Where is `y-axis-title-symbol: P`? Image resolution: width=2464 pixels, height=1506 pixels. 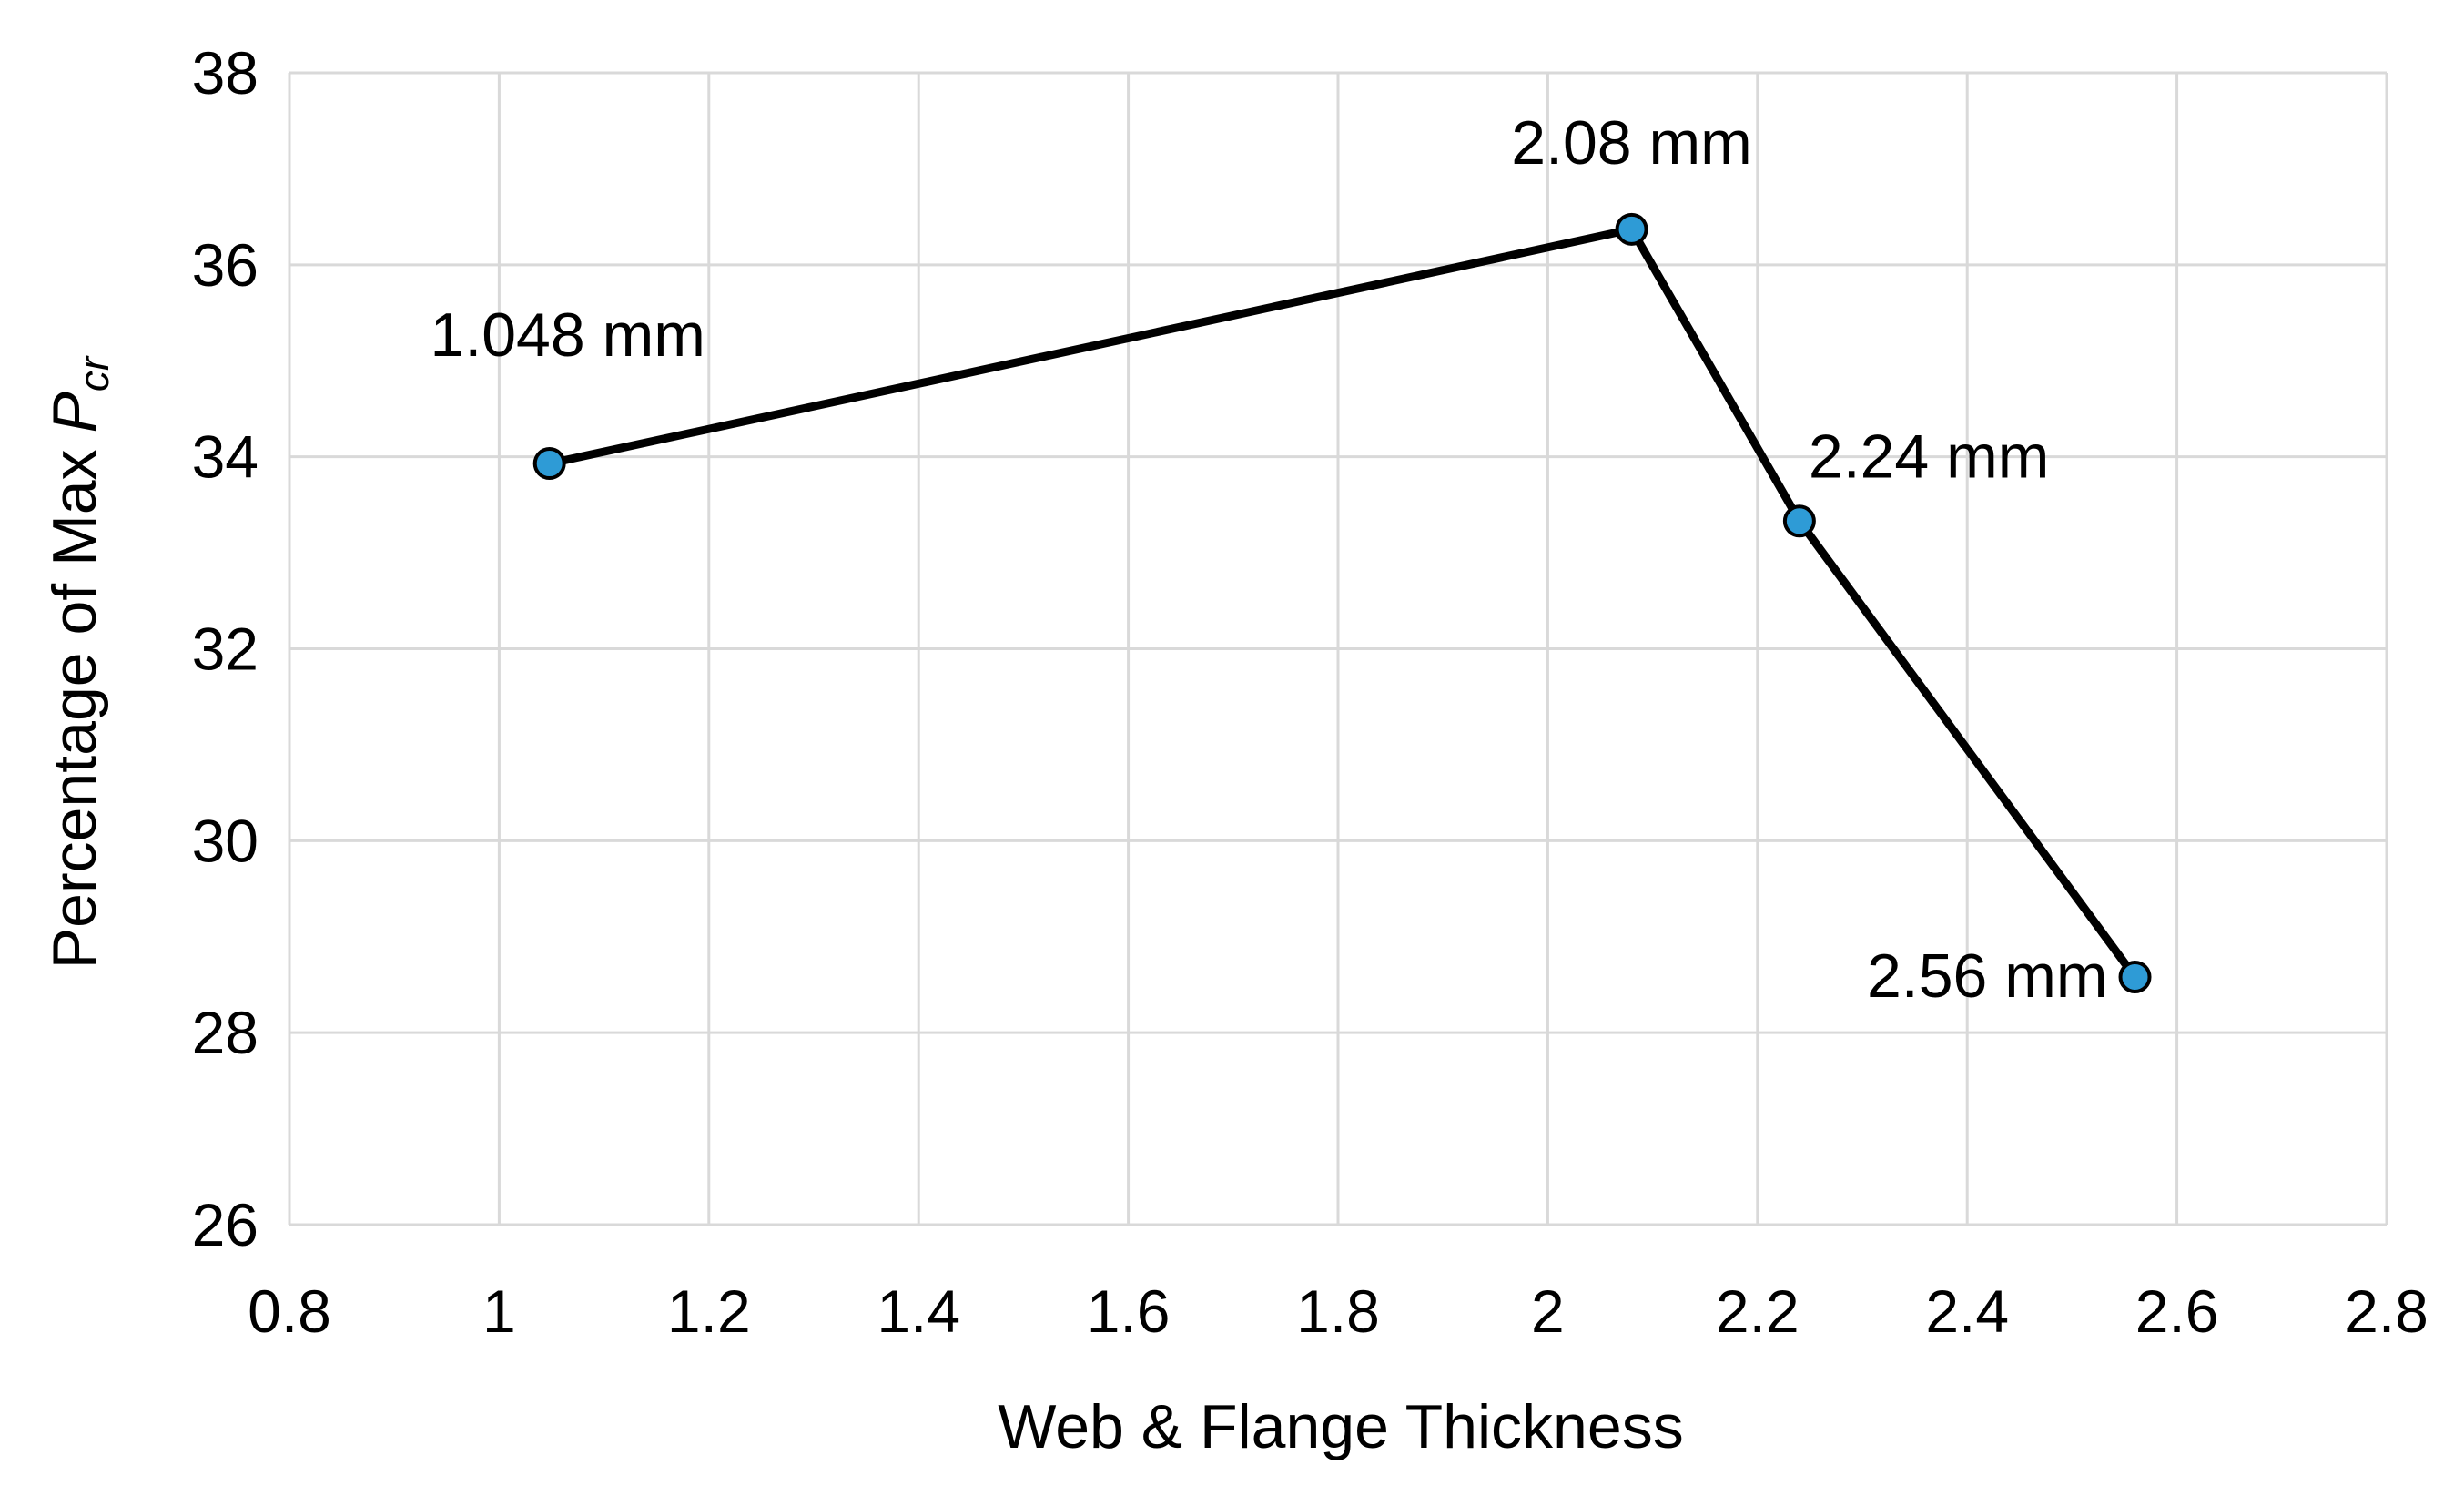
y-axis-title-symbol: P is located at coordinates (74, 412).